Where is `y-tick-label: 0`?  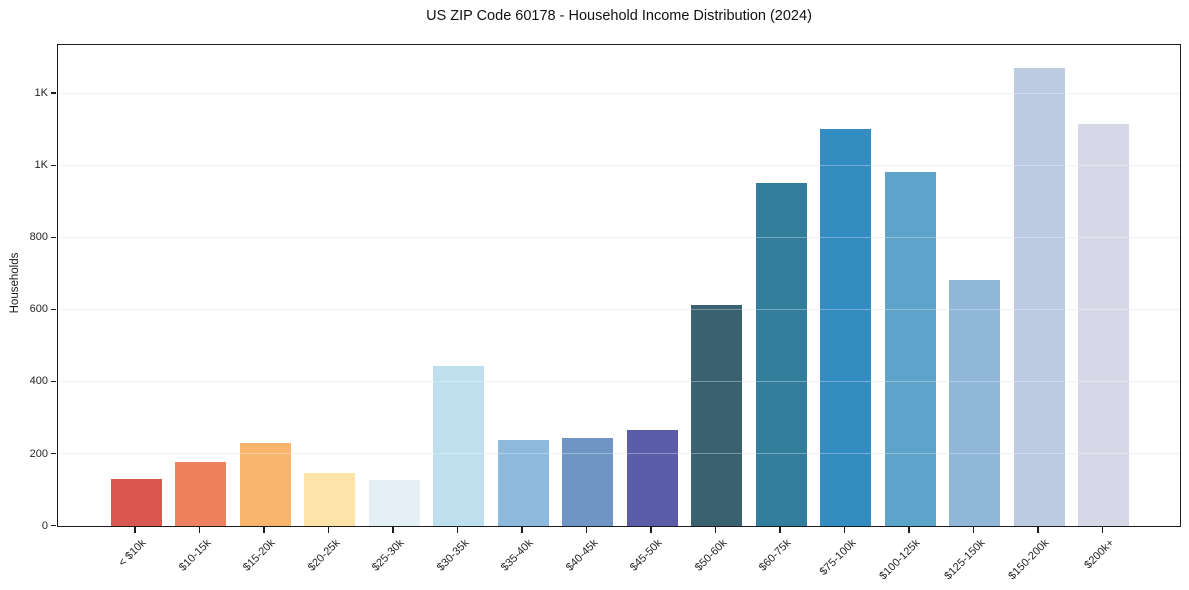
y-tick-label: 0 is located at coordinates (44, 525).